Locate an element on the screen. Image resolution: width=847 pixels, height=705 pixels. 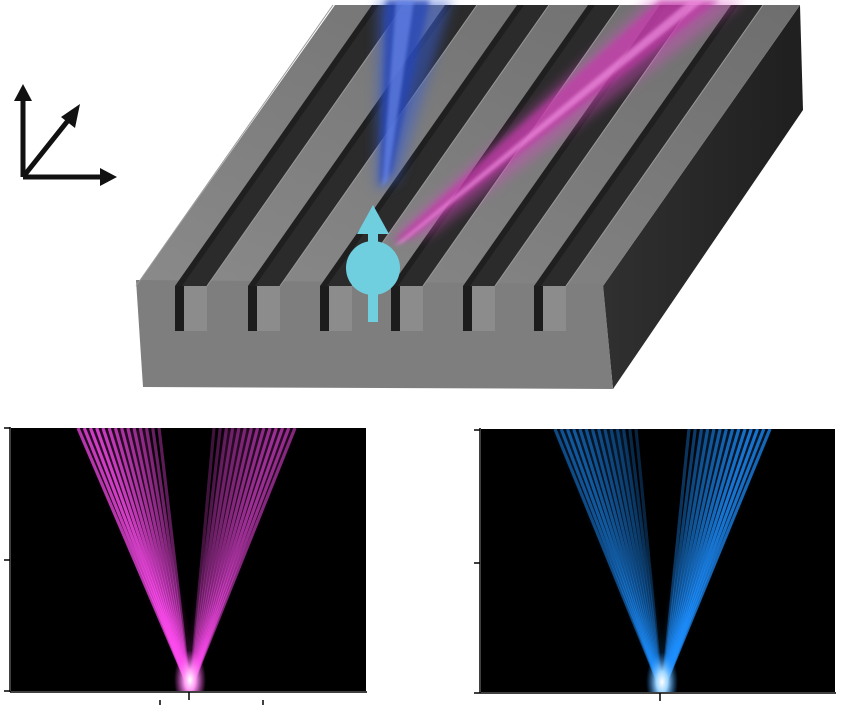
left-plot-fringes is located at coordinates (186, 559).